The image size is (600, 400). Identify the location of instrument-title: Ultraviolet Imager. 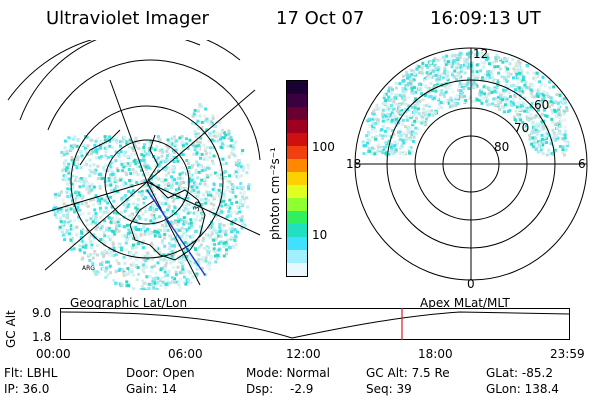
(127, 18).